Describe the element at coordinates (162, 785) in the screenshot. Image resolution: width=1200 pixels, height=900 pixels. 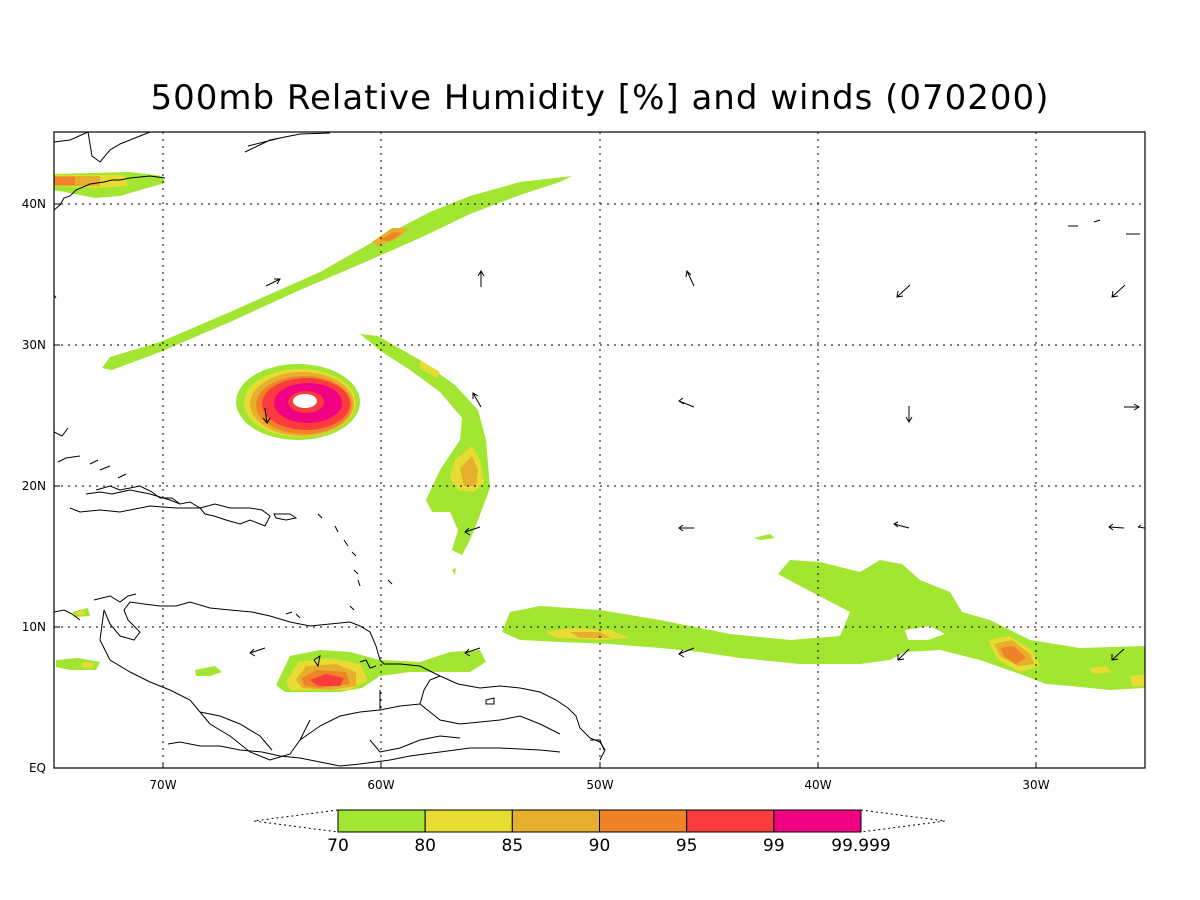
I see `lon-label: 70W` at that location.